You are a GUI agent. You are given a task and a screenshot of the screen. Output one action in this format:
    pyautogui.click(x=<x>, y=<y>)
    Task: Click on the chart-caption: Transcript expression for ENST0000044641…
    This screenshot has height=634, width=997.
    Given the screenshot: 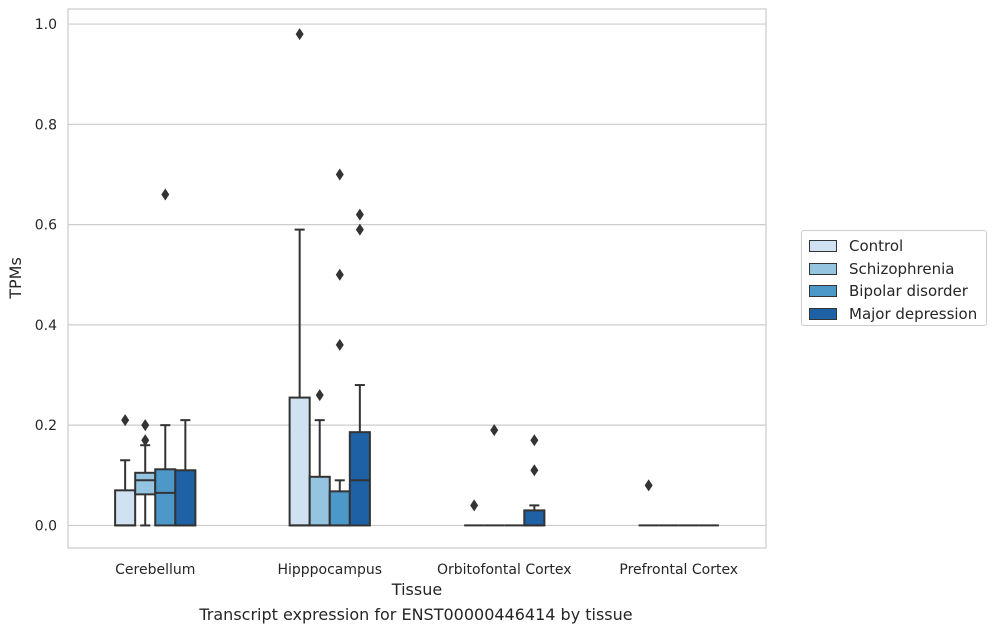 What is the action you would take?
    pyautogui.click(x=416, y=614)
    